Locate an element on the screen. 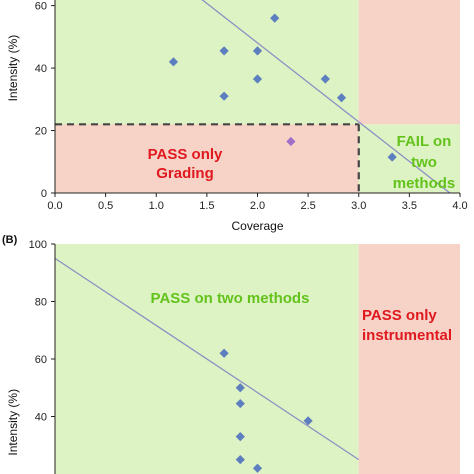 This screenshot has height=474, width=474. label-fail-two-methods-line3: methods is located at coordinates (424, 183).